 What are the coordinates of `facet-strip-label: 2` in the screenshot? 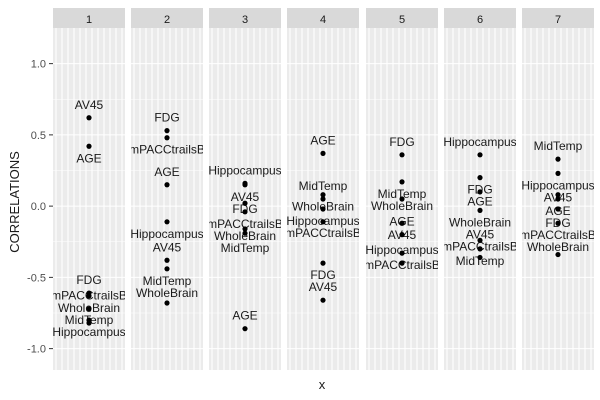 It's located at (167, 20).